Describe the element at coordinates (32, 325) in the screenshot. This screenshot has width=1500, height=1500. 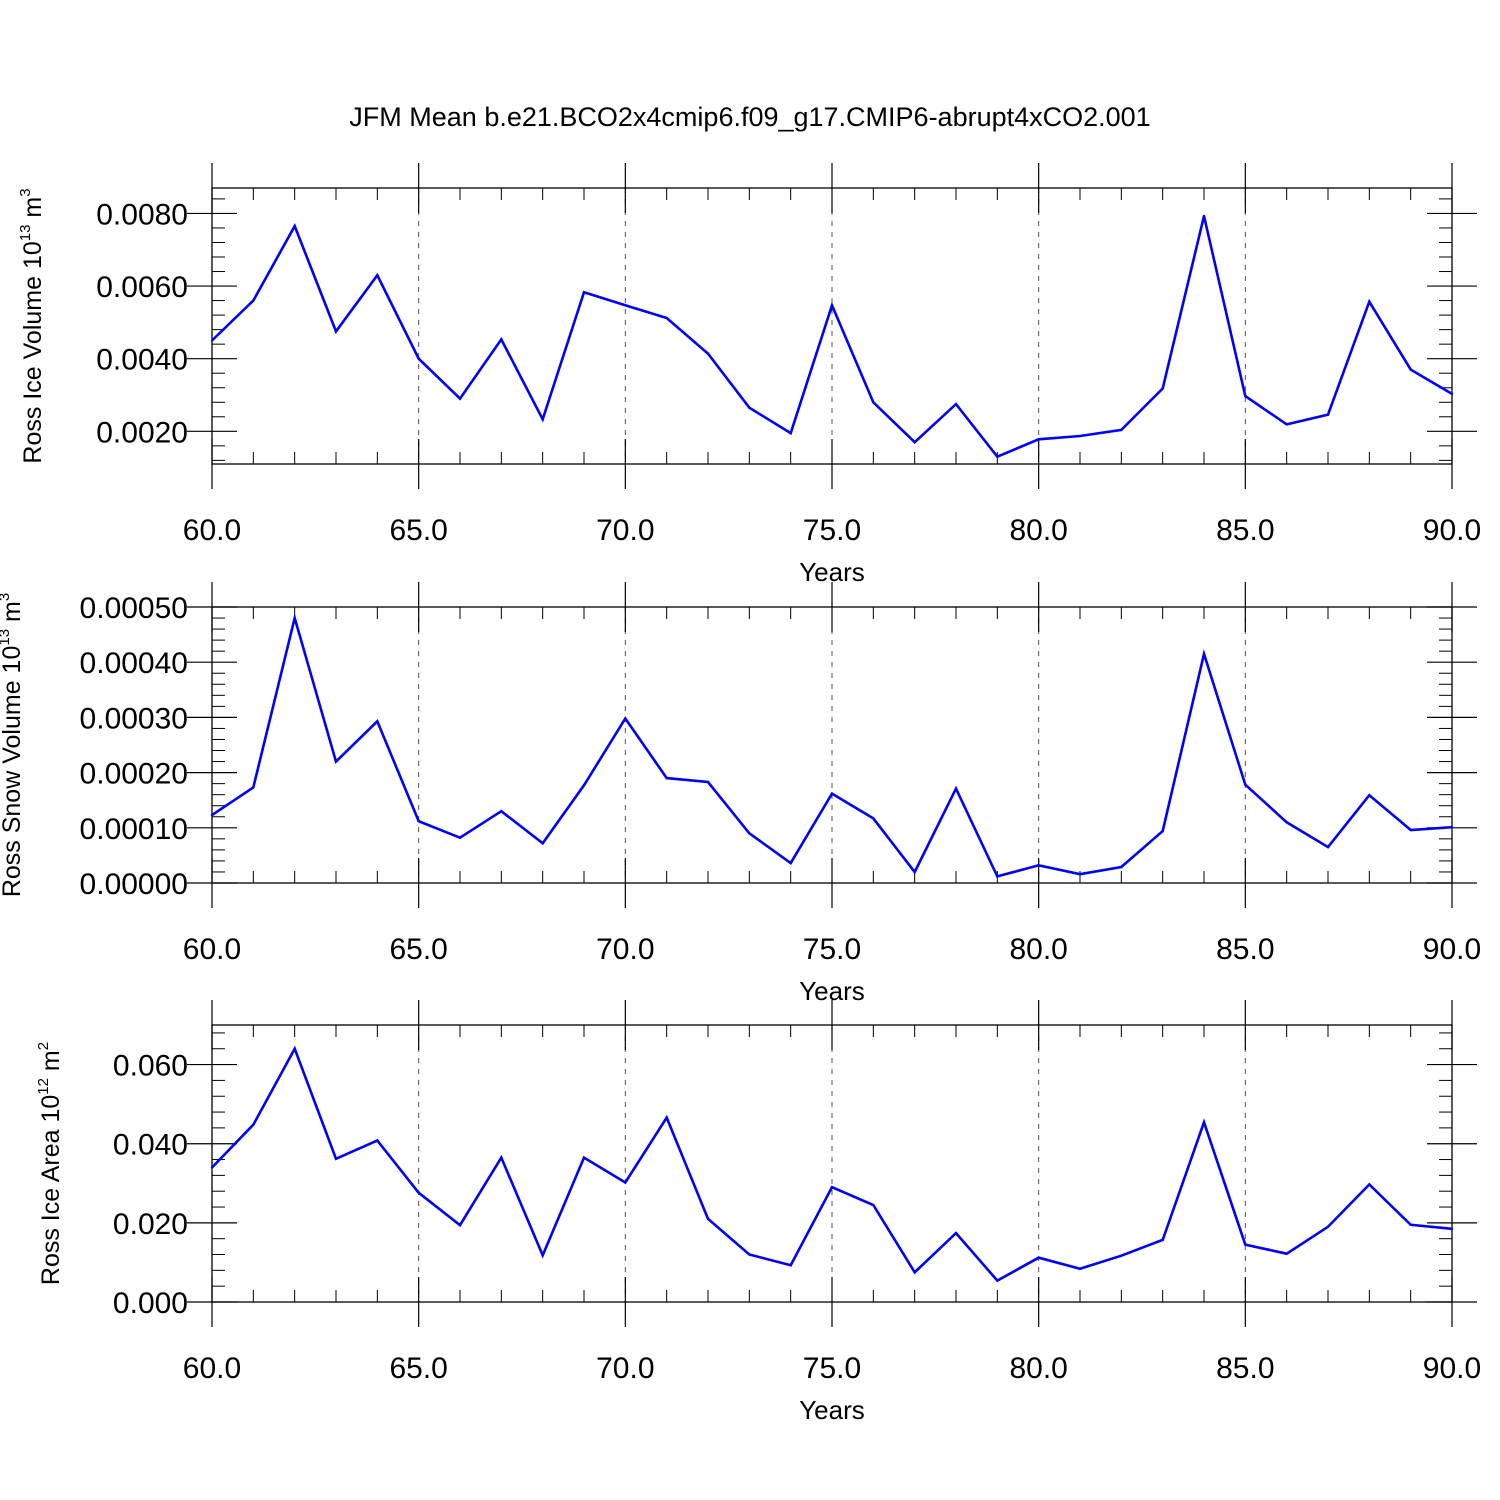
I see `y-axis-label: Ross Ice Volume 1013 m3` at that location.